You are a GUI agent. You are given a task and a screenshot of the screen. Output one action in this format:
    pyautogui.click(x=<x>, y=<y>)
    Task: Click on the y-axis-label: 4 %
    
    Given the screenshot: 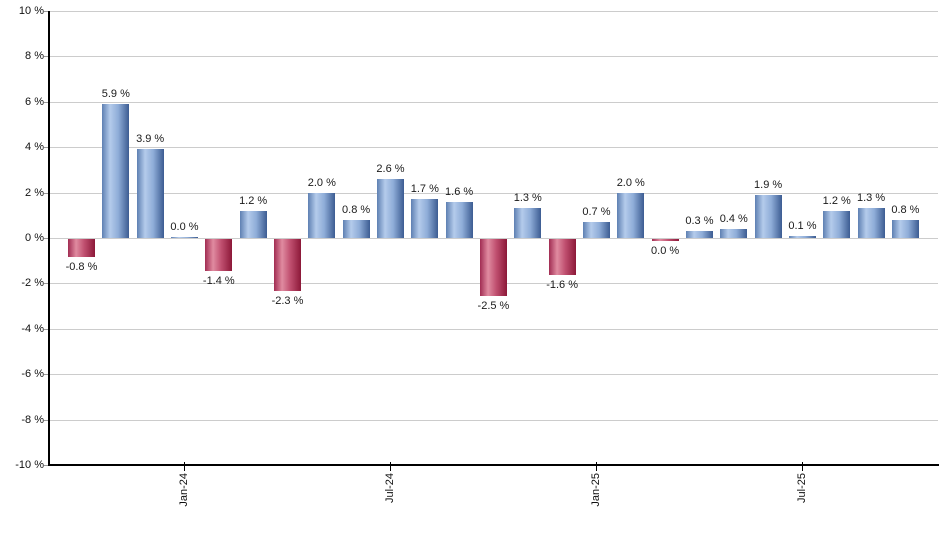 What is the action you would take?
    pyautogui.click(x=34, y=147)
    